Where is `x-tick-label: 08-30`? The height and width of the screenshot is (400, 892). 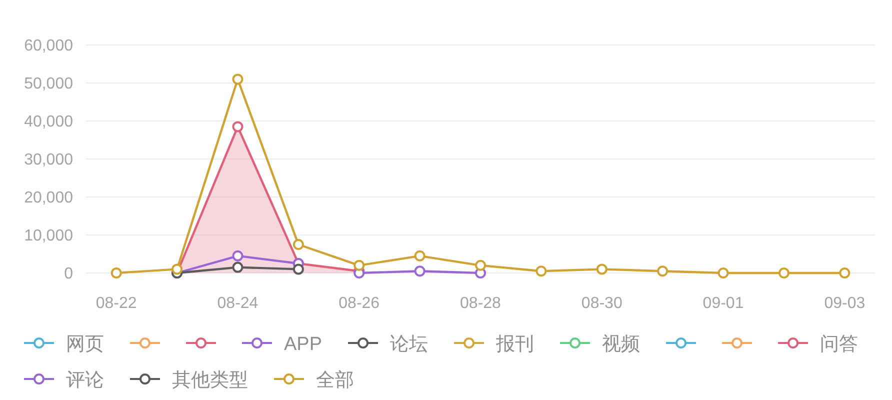 x-tick-label: 08-30 is located at coordinates (601, 303).